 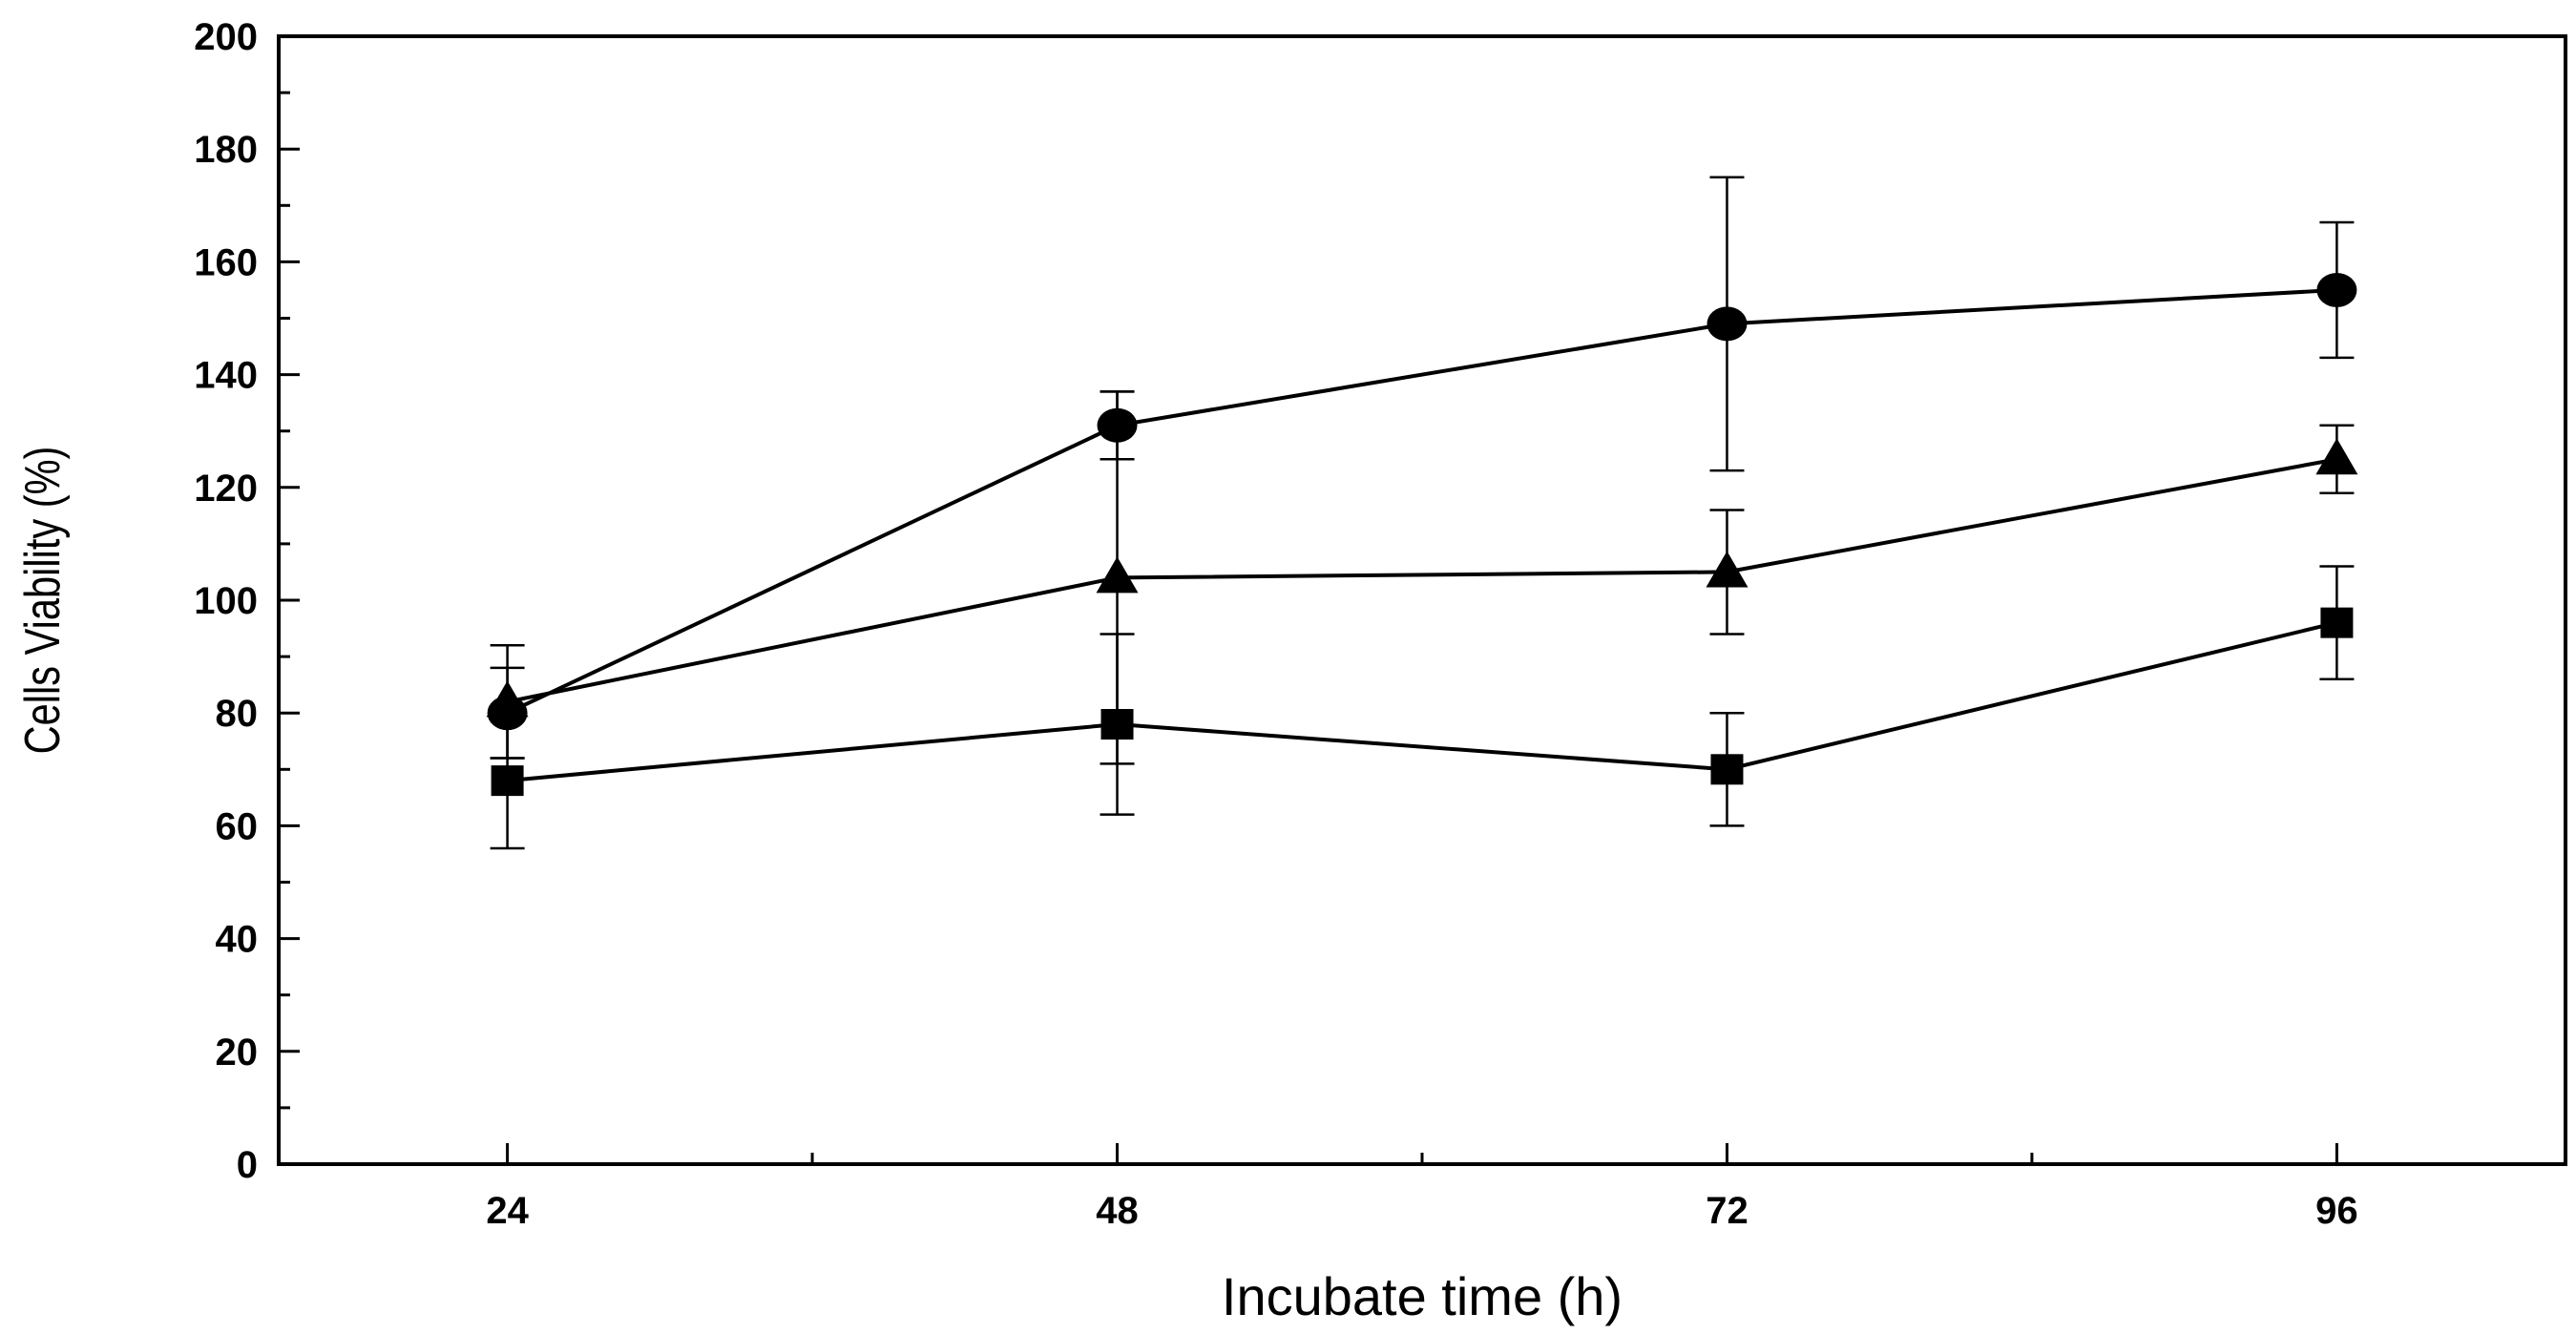 What do you see at coordinates (226, 37) in the screenshot?
I see `y-tick-label: 200` at bounding box center [226, 37].